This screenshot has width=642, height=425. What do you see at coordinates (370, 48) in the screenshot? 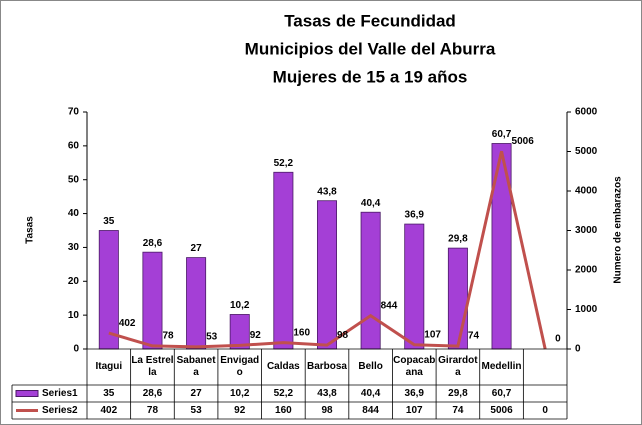
I see `chart-title: Municipios del Valle del Aburra` at bounding box center [370, 48].